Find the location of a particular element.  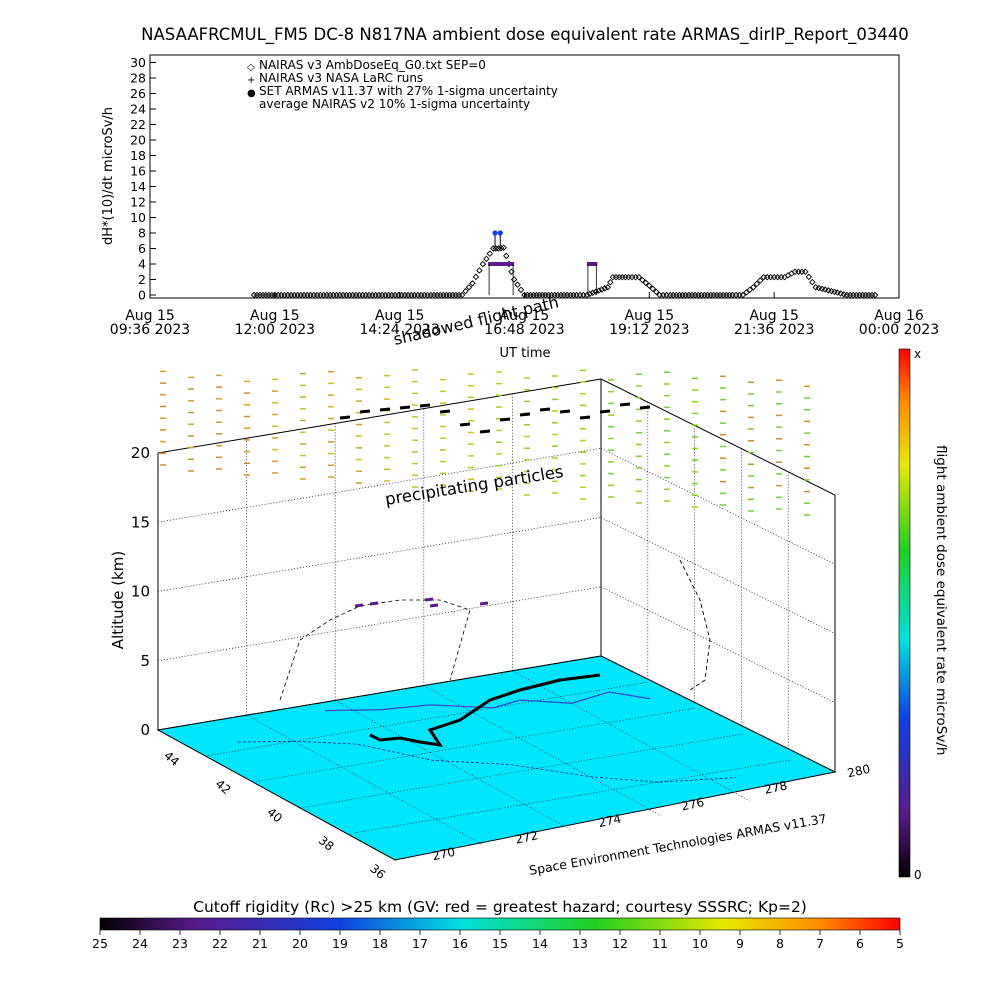

longitude-tick-label: 274 is located at coordinates (609, 821).